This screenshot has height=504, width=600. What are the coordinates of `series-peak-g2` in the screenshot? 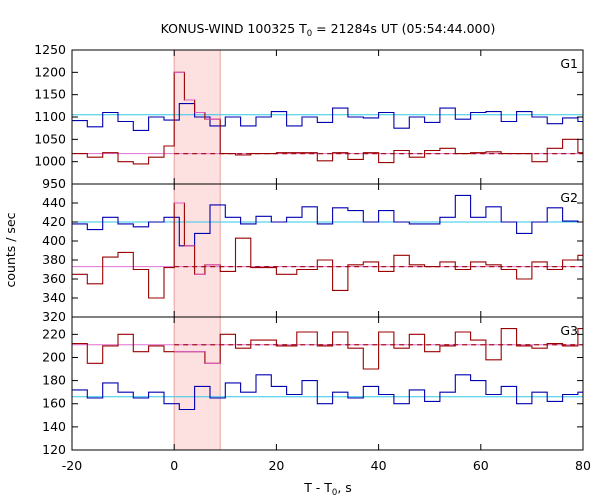 It's located at (197, 238).